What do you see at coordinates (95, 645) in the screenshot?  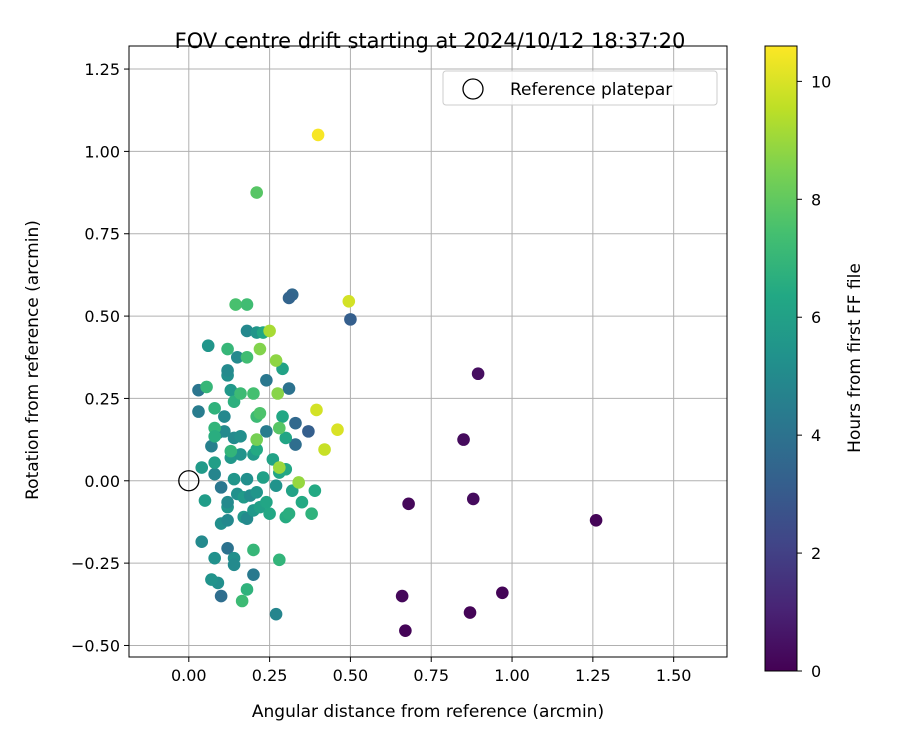 I see `y-tick-label: −0.50` at bounding box center [95, 645].